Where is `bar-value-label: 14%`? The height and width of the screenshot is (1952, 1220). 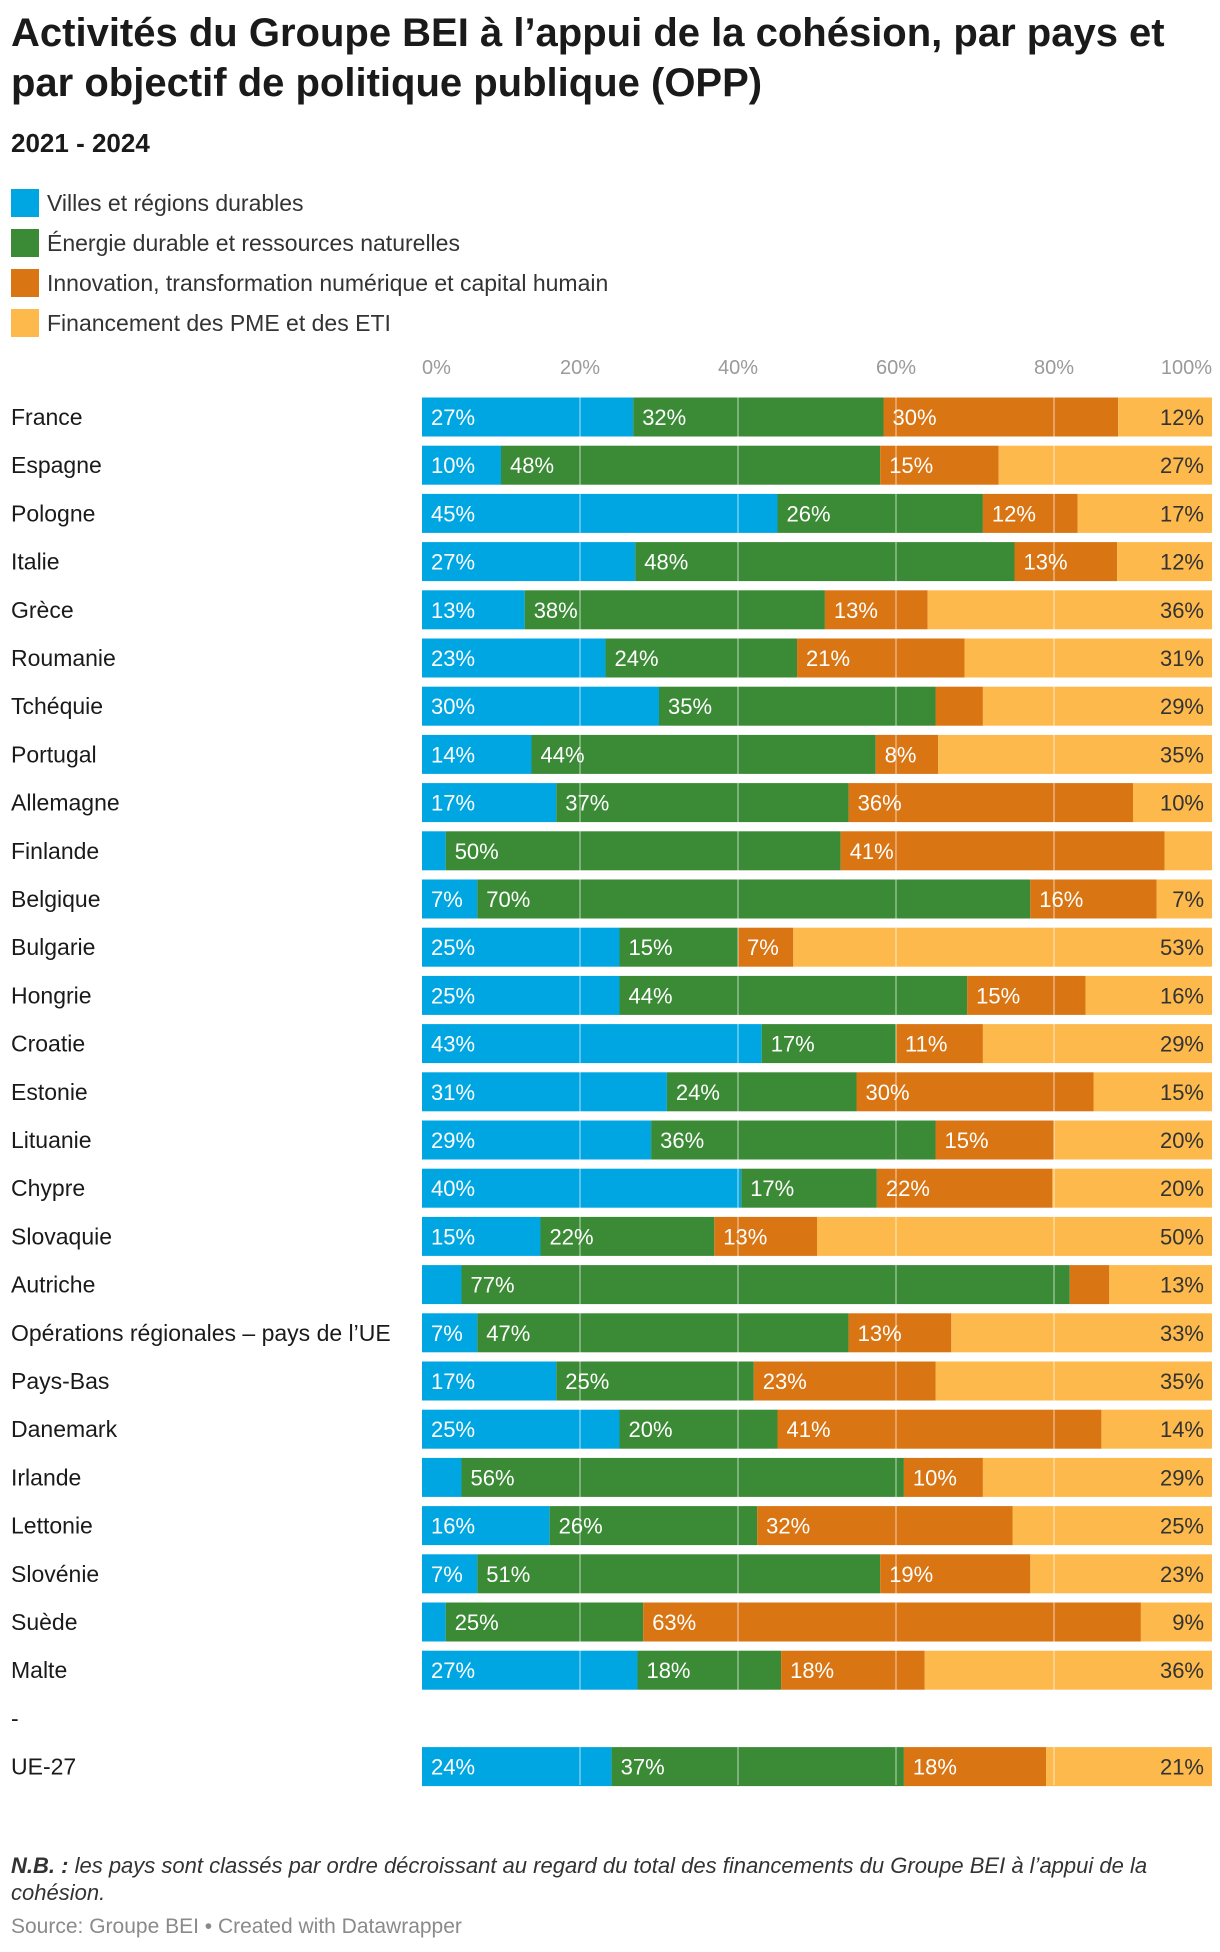 bar-value-label: 14% is located at coordinates (1182, 1429).